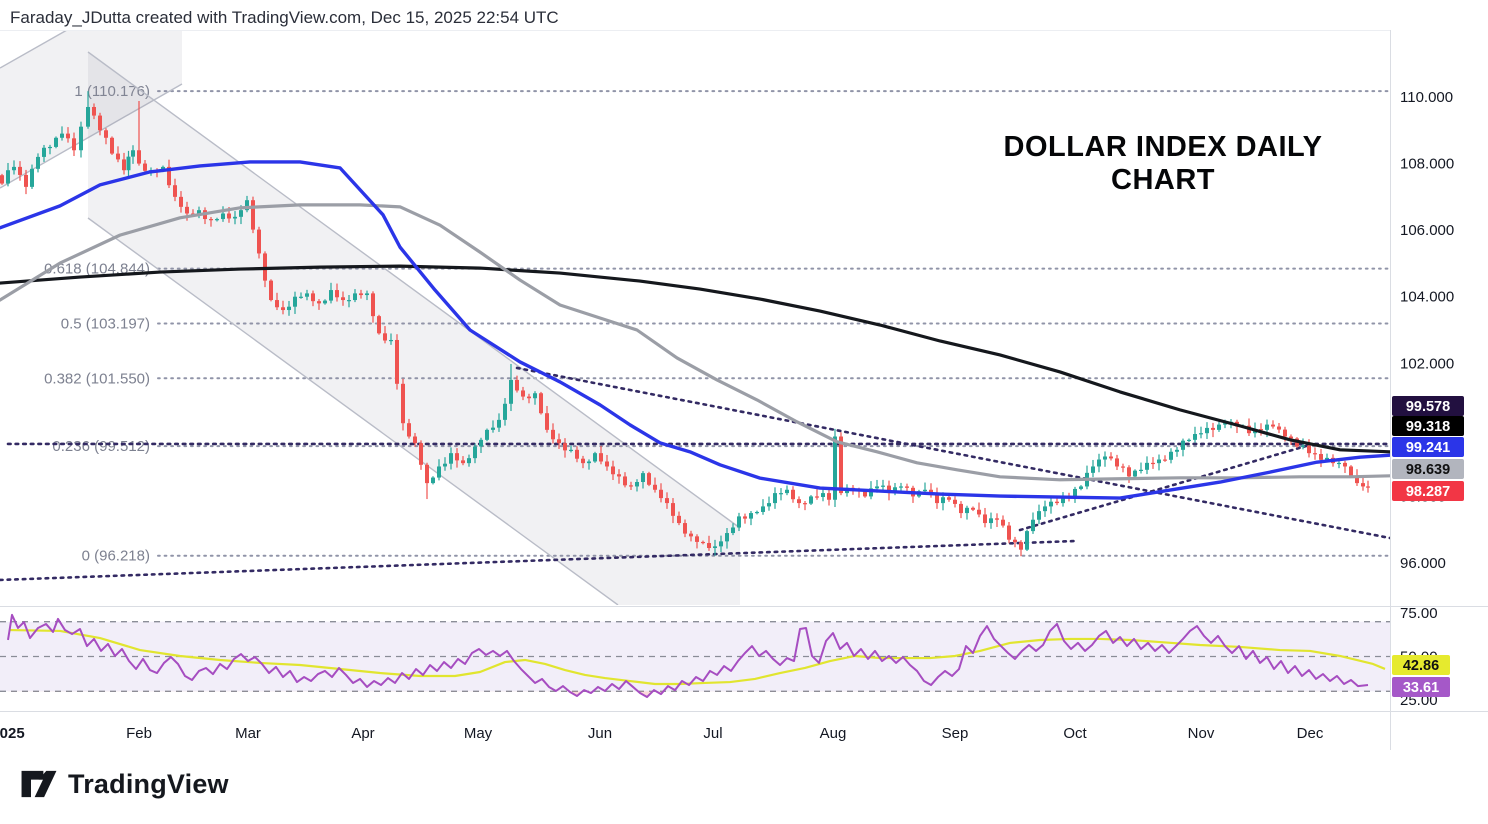 The image size is (1488, 824). I want to click on fib-level-label: 0 (96.218), so click(116, 556).